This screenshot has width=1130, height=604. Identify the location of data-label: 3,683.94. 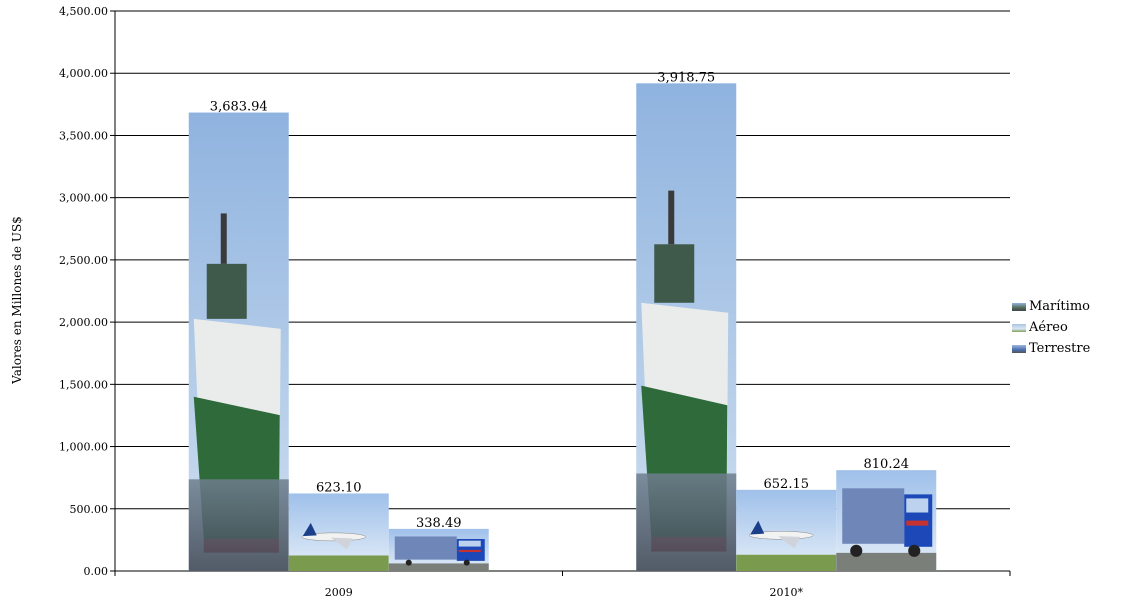
(239, 107).